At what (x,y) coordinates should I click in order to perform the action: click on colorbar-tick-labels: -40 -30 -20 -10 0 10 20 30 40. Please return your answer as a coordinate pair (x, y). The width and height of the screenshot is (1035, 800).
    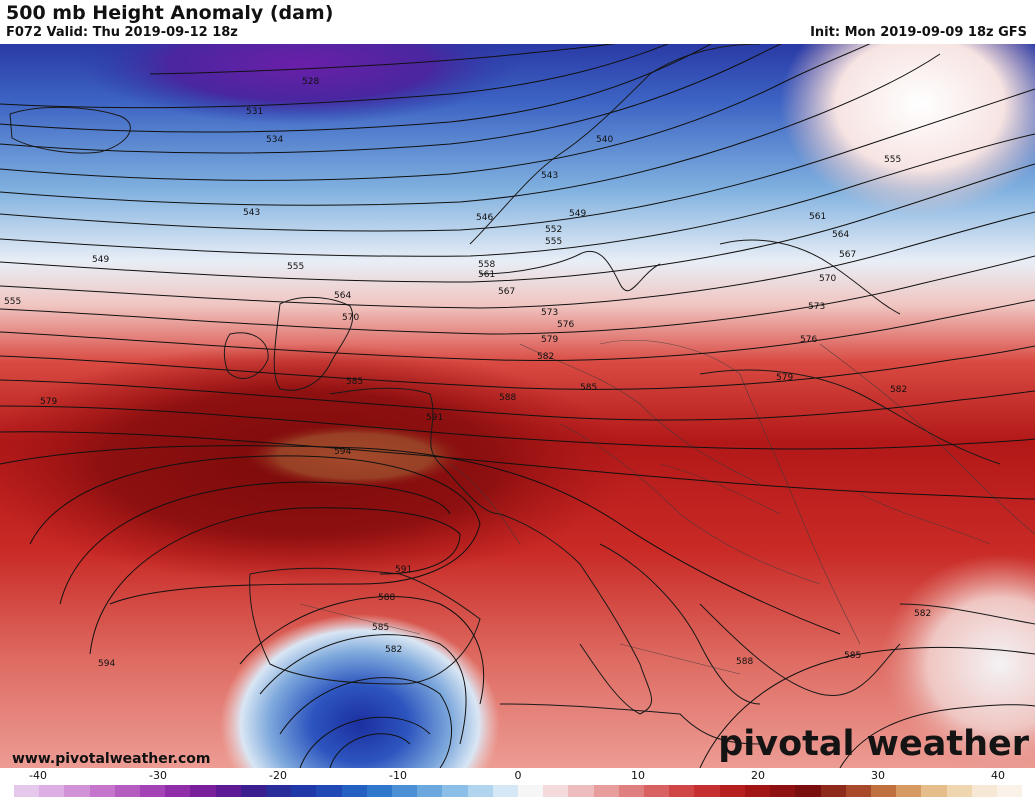
    Looking at the image, I should click on (517, 776).